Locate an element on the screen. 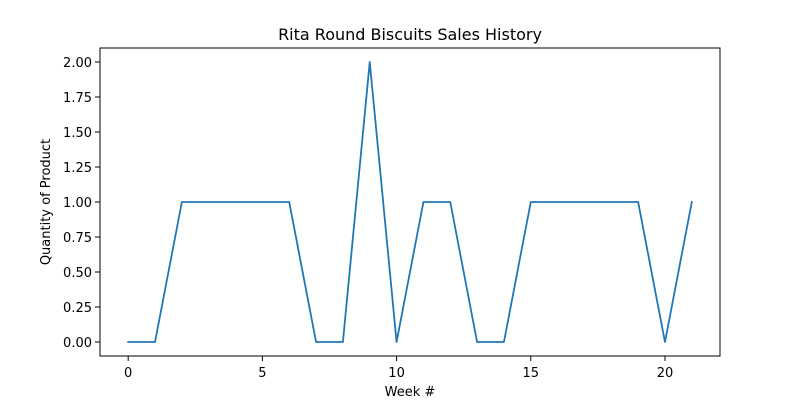 The image size is (800, 404). y-tick-label: 1.50 is located at coordinates (77, 133).